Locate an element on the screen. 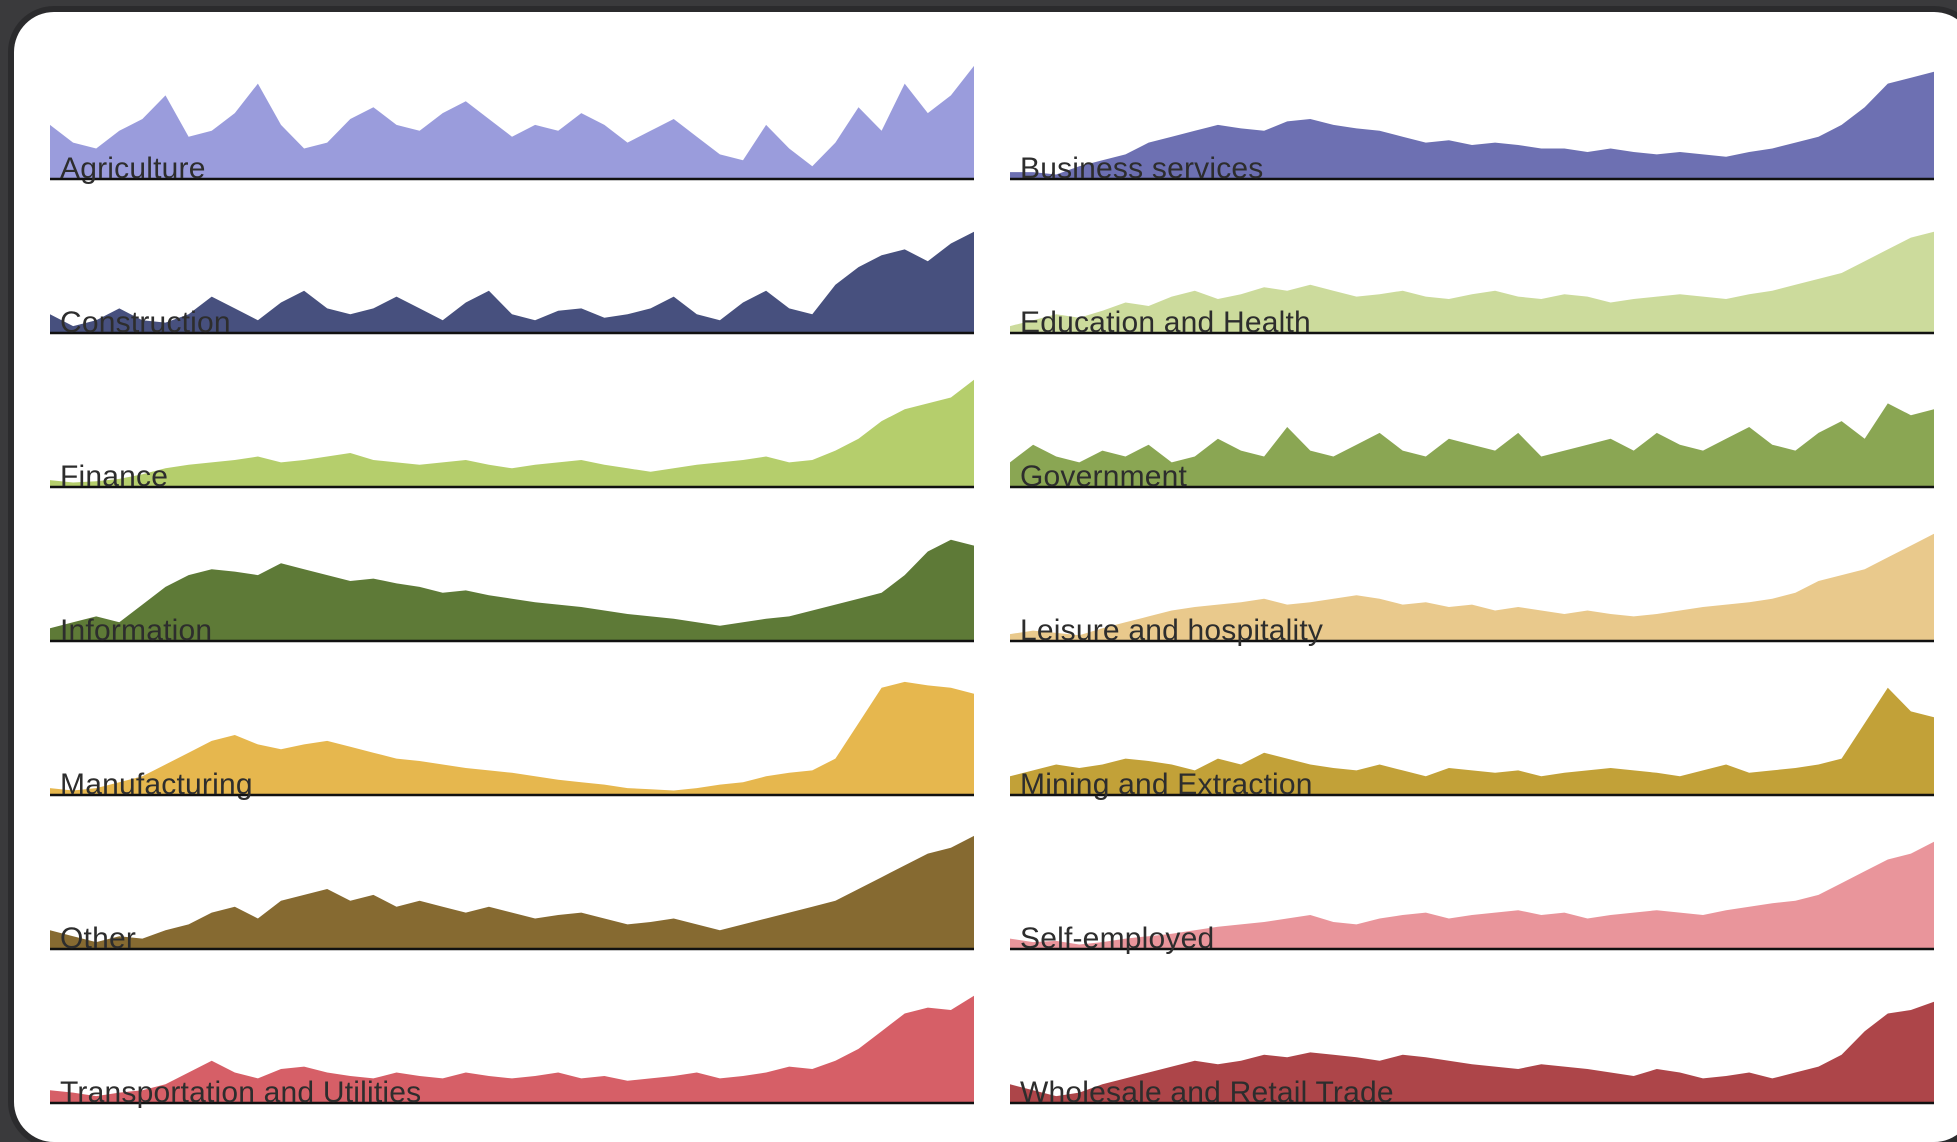 The width and height of the screenshot is (1957, 1142). panel-wholesale-and-retail-trade: Wholesale and Retail Trade is located at coordinates (1472, 1051).